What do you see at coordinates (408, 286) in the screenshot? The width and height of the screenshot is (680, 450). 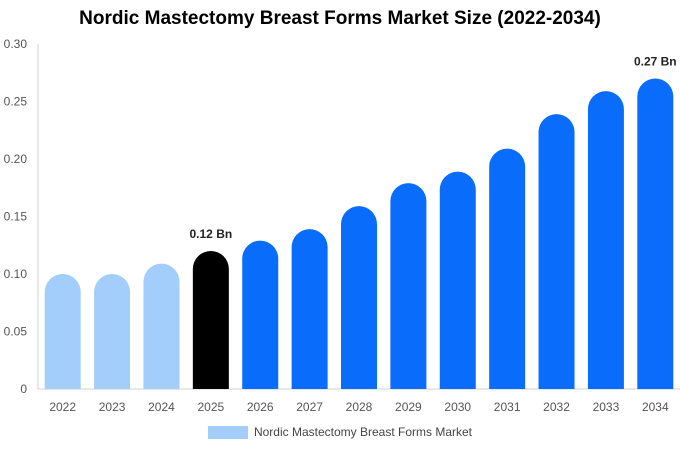 I see `bar-2029` at bounding box center [408, 286].